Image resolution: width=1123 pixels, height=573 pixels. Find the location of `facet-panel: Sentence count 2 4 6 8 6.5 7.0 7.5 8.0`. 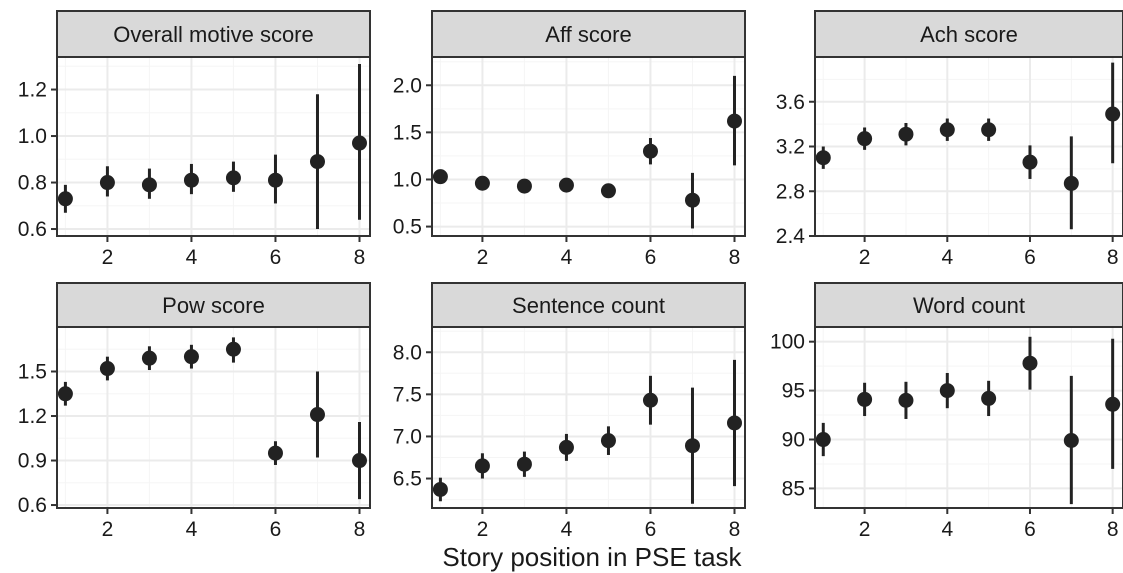

facet-panel: Sentence count 2 4 6 8 6.5 7.0 7.5 8.0 is located at coordinates (569, 411).